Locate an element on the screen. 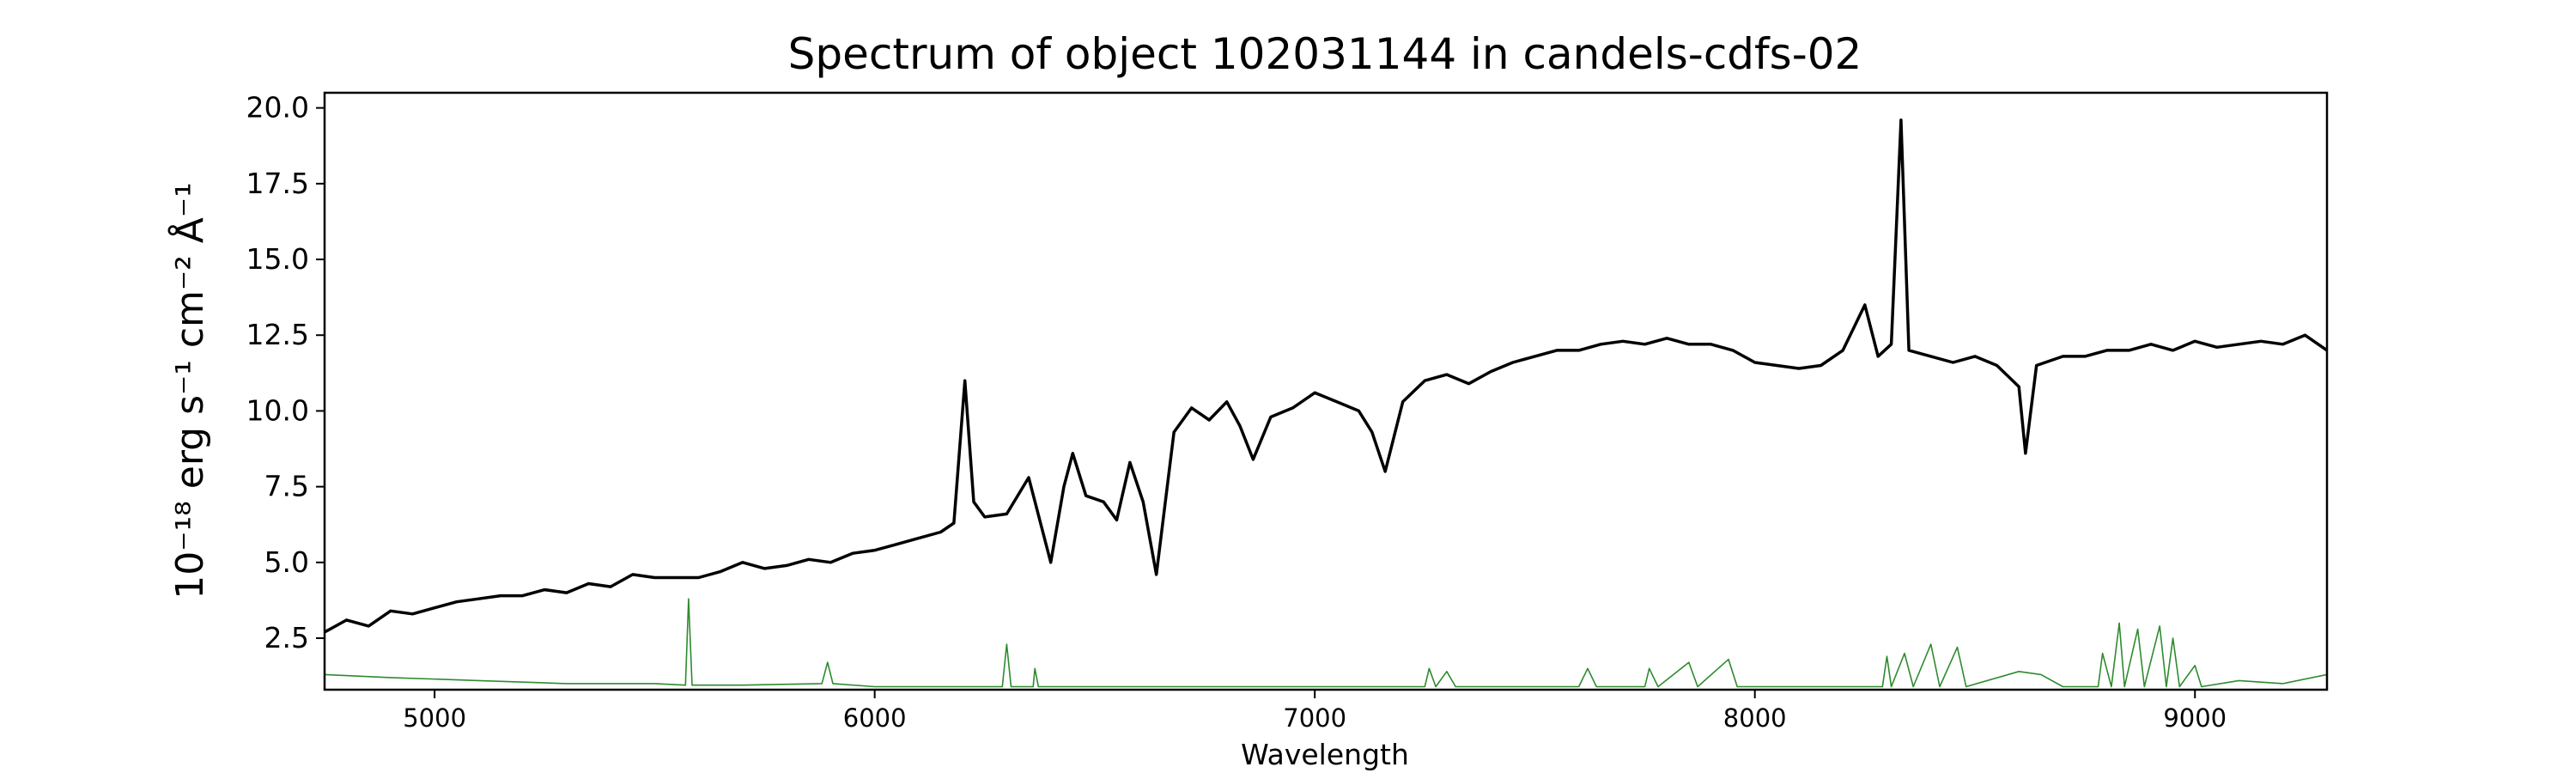  y-axis-label: 10⁻¹⁸ erg s⁻¹ cm⁻² Å⁻¹ is located at coordinates (190, 390).